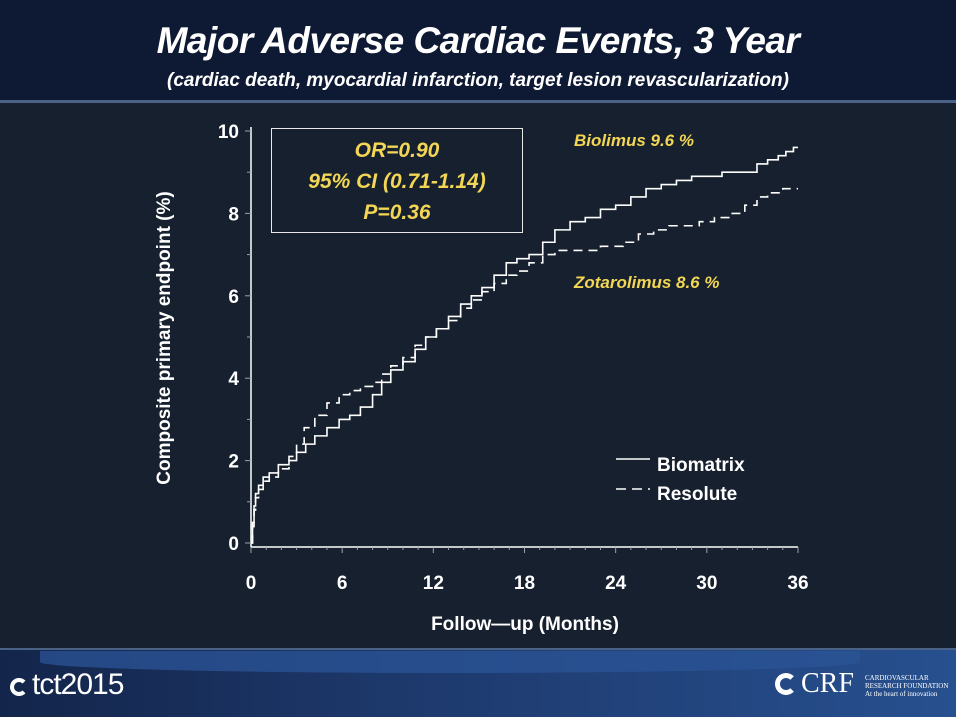 This screenshot has height=717, width=956. Describe the element at coordinates (647, 282) in the screenshot. I see `zotarolimus-annotation: Zotarolimus 8.6 %` at that location.